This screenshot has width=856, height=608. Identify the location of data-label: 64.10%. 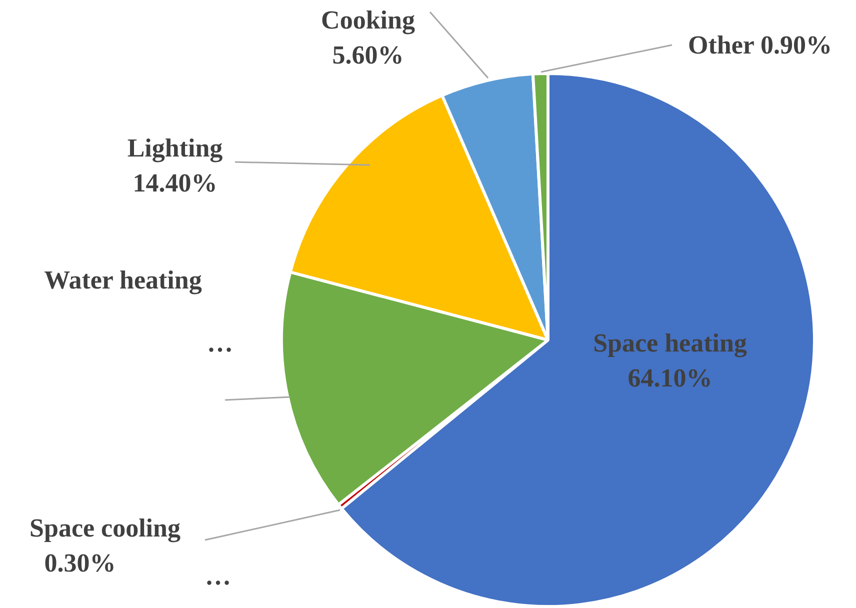
(670, 378).